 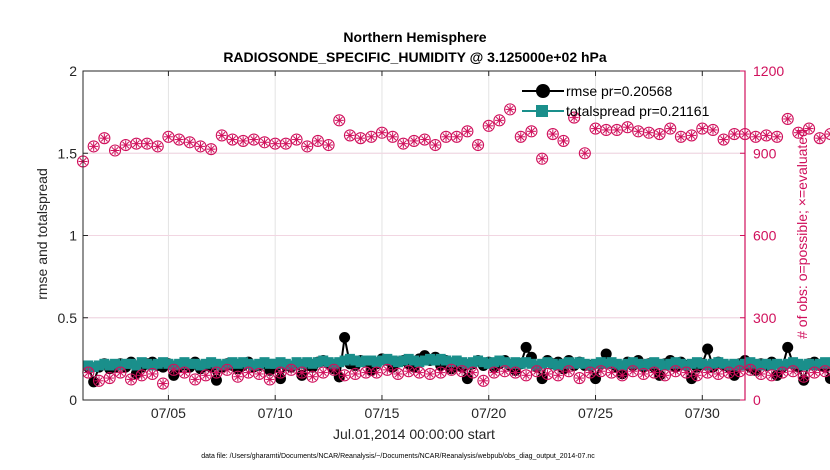 I want to click on x-tick-label: 07/25, so click(x=595, y=413).